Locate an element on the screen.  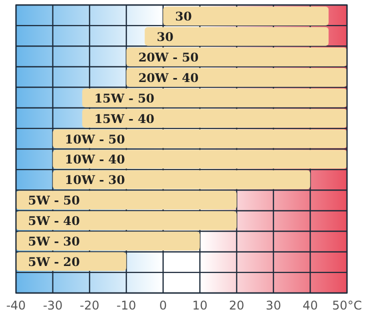
x-tick-label: 0 is located at coordinates (163, 305).